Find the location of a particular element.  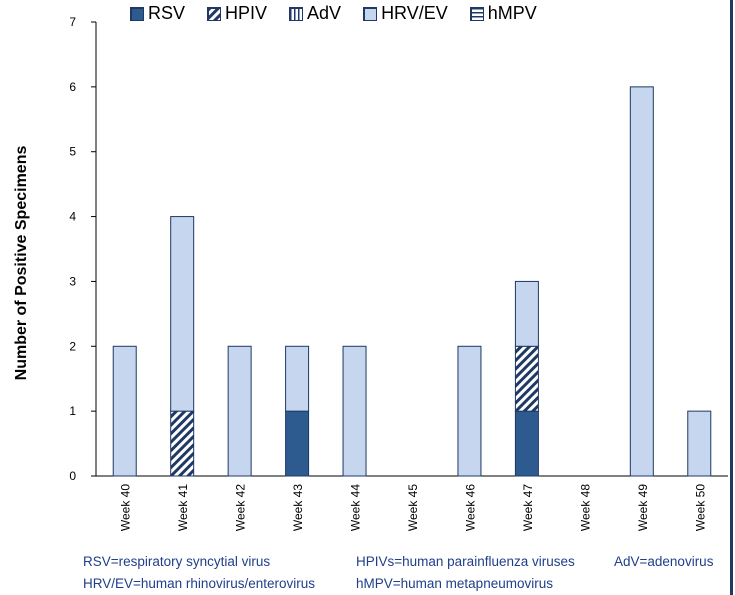

y-axis-title: Number of Positive Specimens is located at coordinates (21, 263).